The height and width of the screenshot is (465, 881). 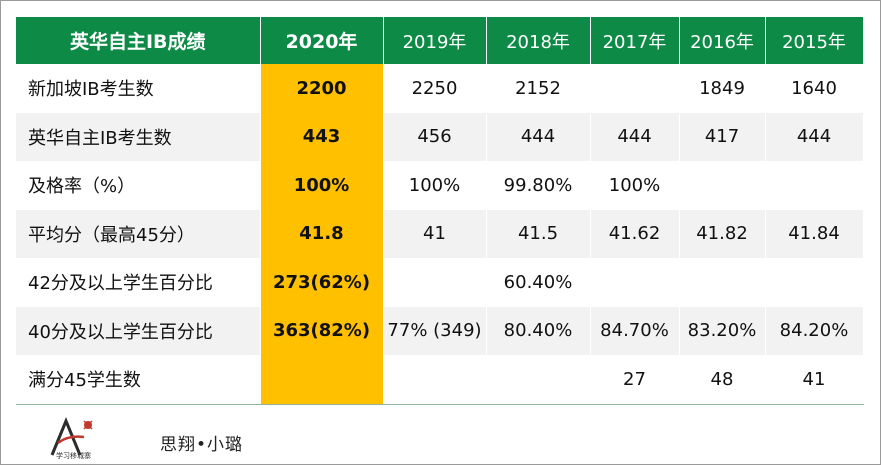 What do you see at coordinates (138, 136) in the screenshot?
I see `row-label: 英华自主IB考生数` at bounding box center [138, 136].